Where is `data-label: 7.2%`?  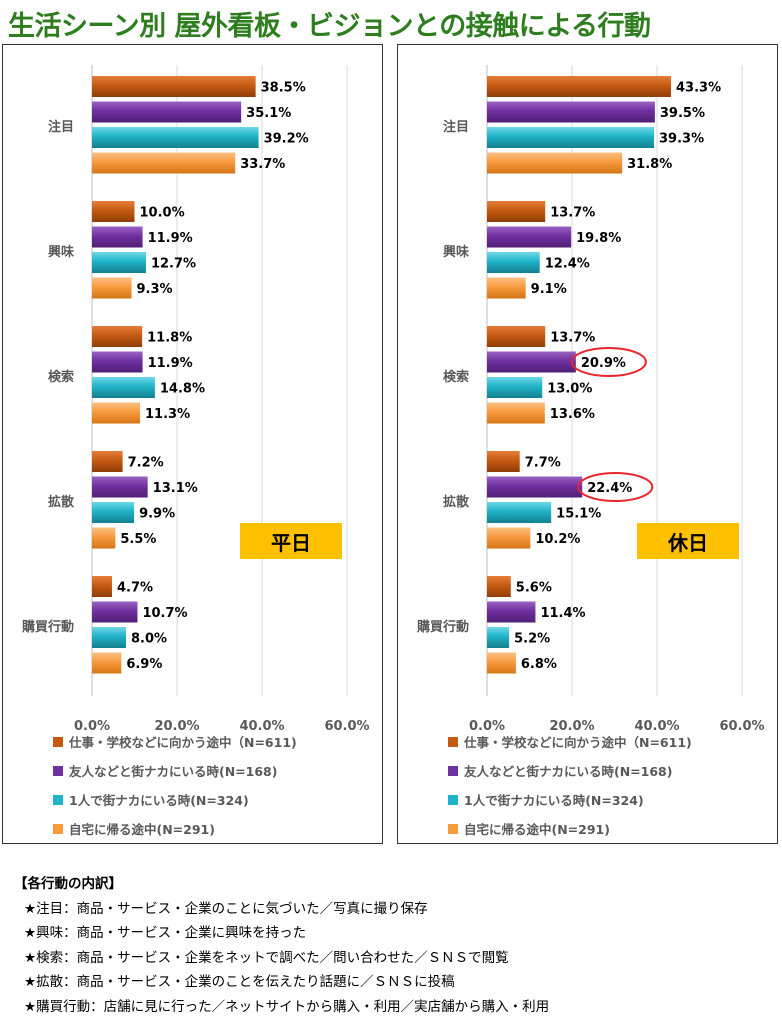 data-label: 7.2% is located at coordinates (146, 463).